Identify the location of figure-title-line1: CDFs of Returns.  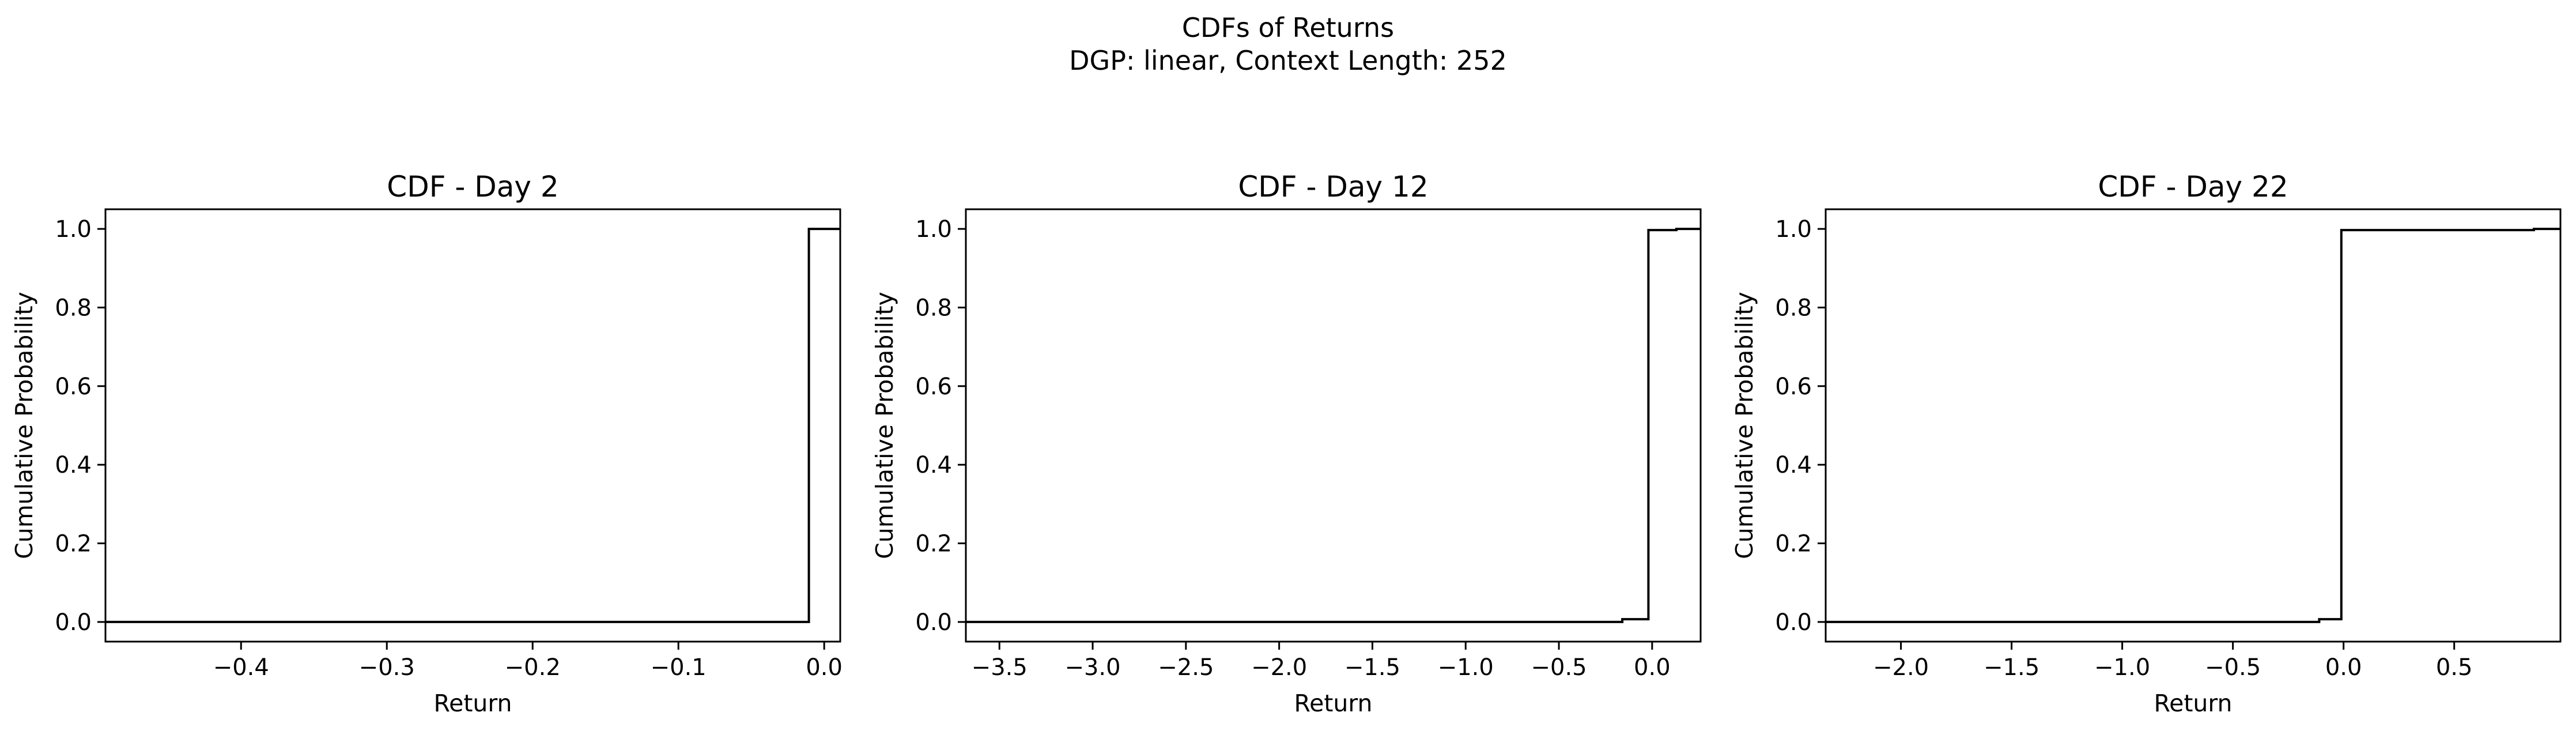
(1288, 27).